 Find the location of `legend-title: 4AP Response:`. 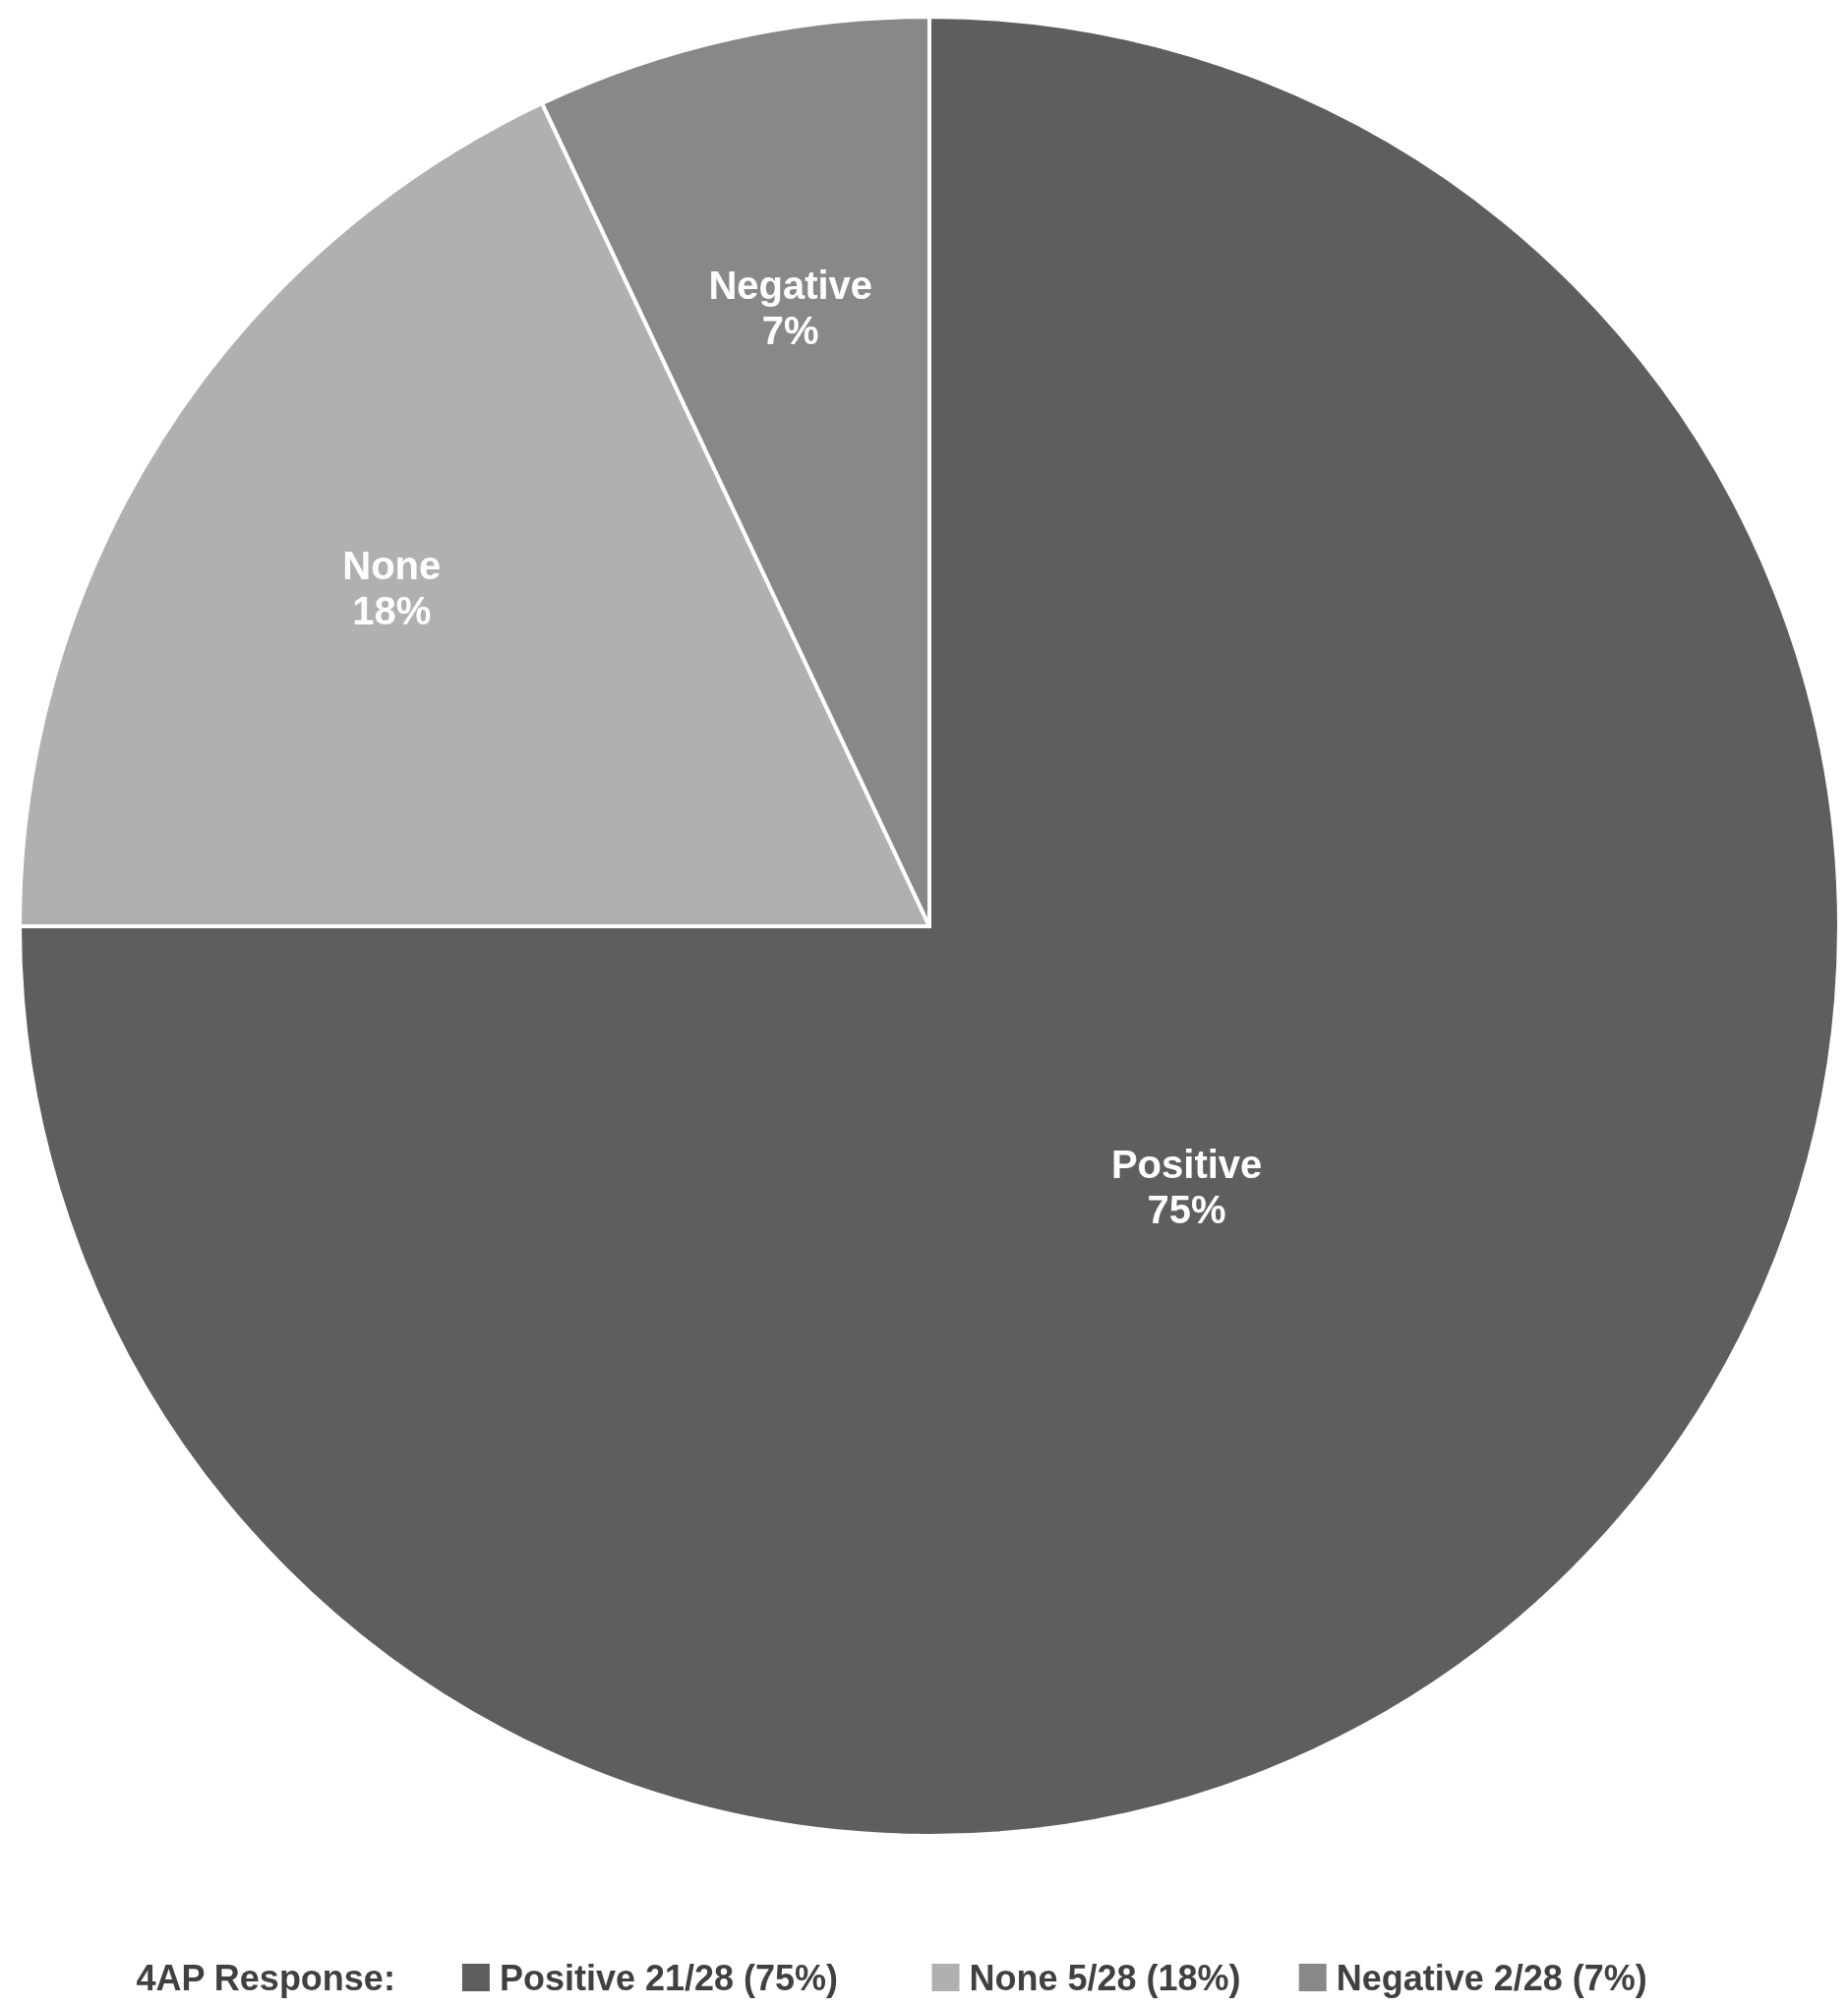

legend-title: 4AP Response: is located at coordinates (265, 1977).